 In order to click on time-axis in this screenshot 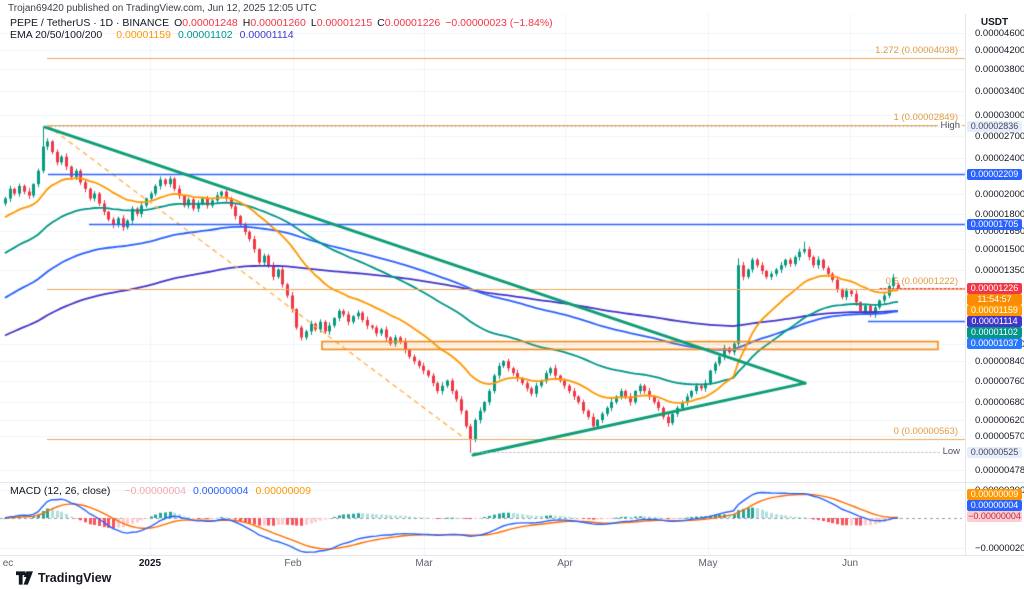, I will do `click(512, 562)`.